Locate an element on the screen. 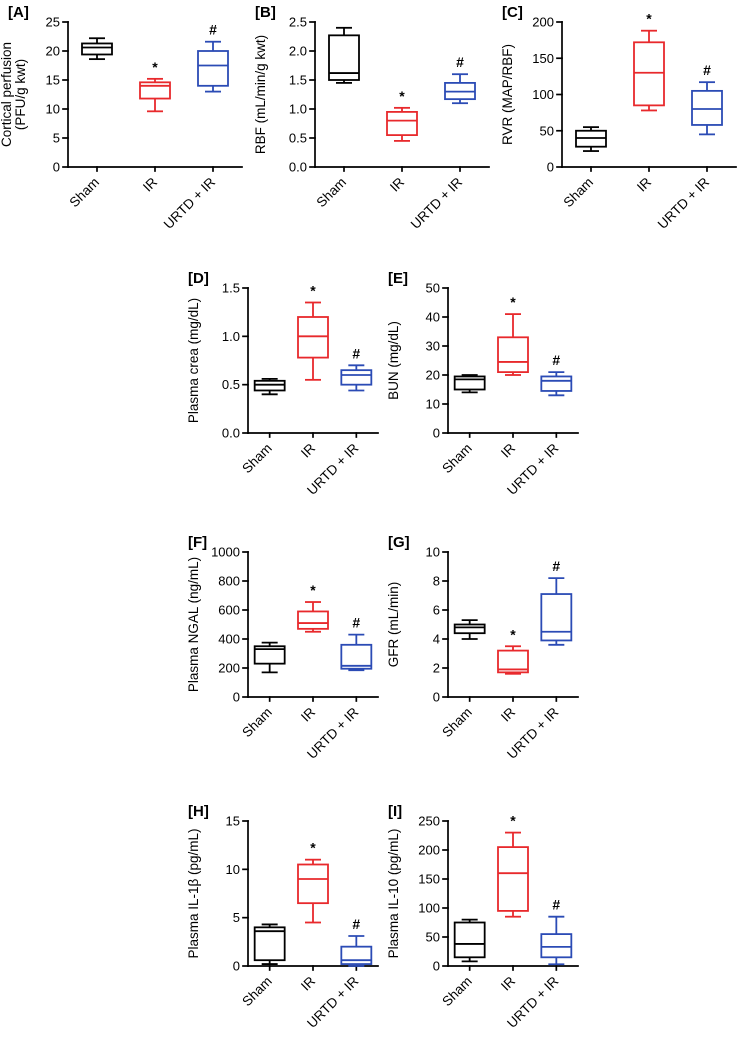 This screenshot has height=1056, width=750. panel-label: [D] is located at coordinates (198, 278).